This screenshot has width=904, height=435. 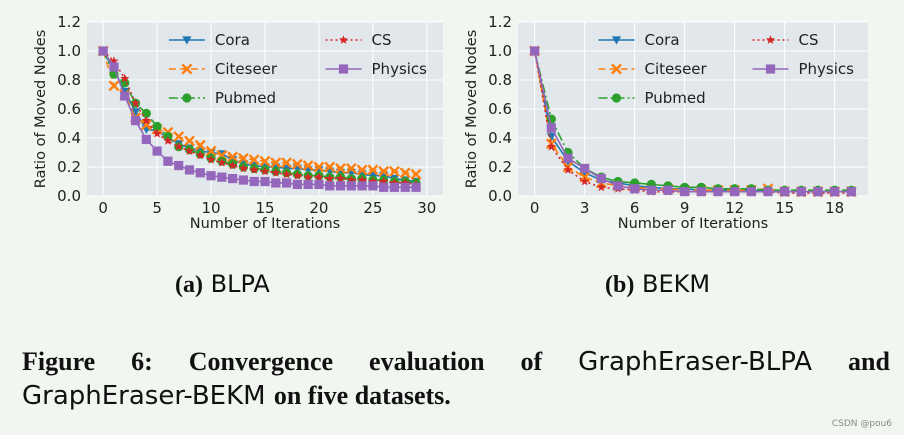 What do you see at coordinates (676, 69) in the screenshot?
I see `legend-label-citeseer: Citeseer` at bounding box center [676, 69].